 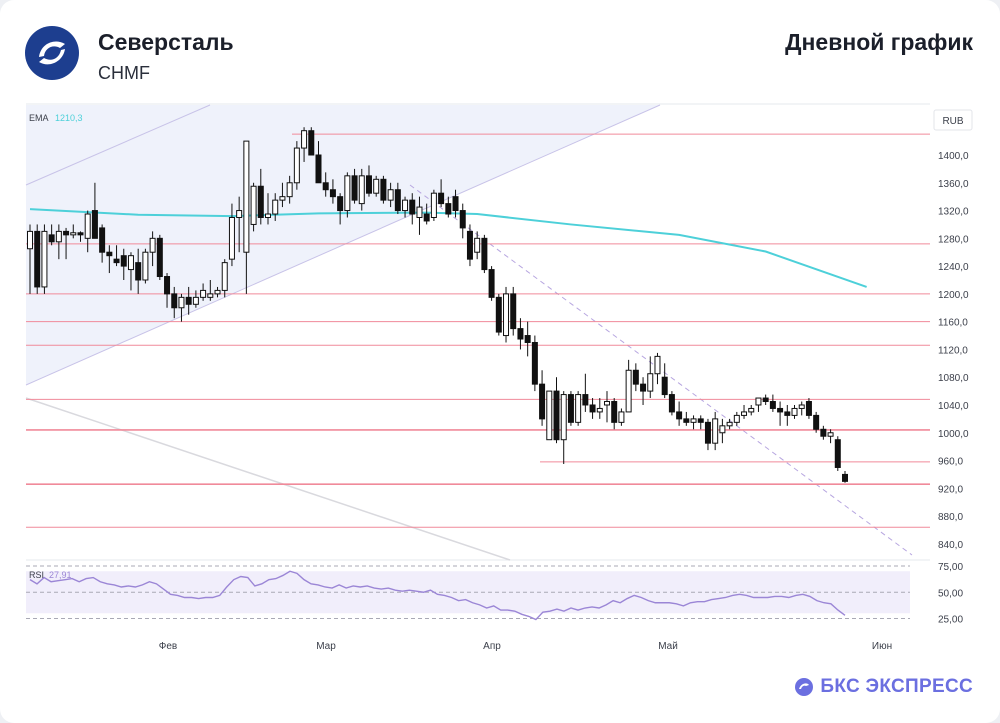 I want to click on currency-label: RUB, so click(x=952, y=121).